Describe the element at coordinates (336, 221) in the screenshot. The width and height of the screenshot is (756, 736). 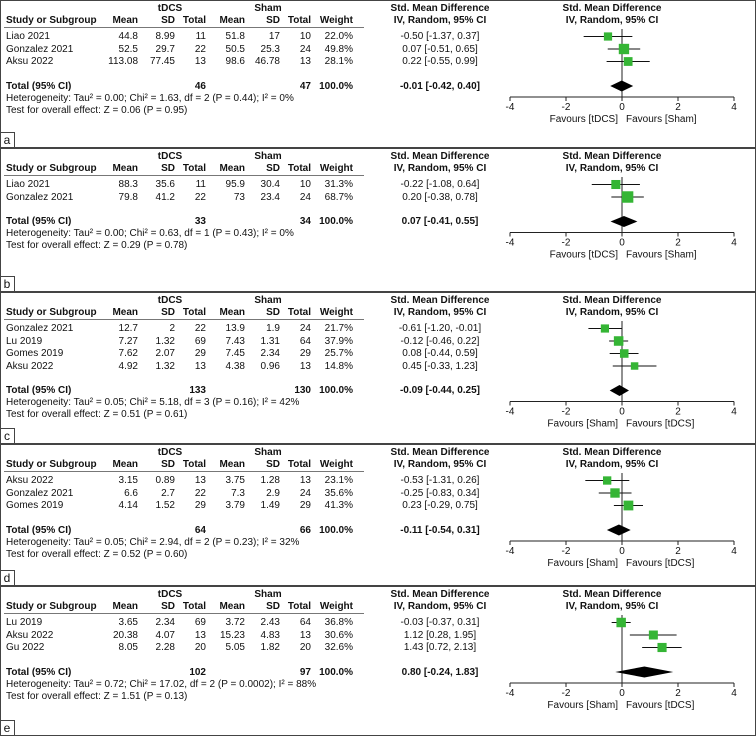
I see `total-weight: 100.0%` at that location.